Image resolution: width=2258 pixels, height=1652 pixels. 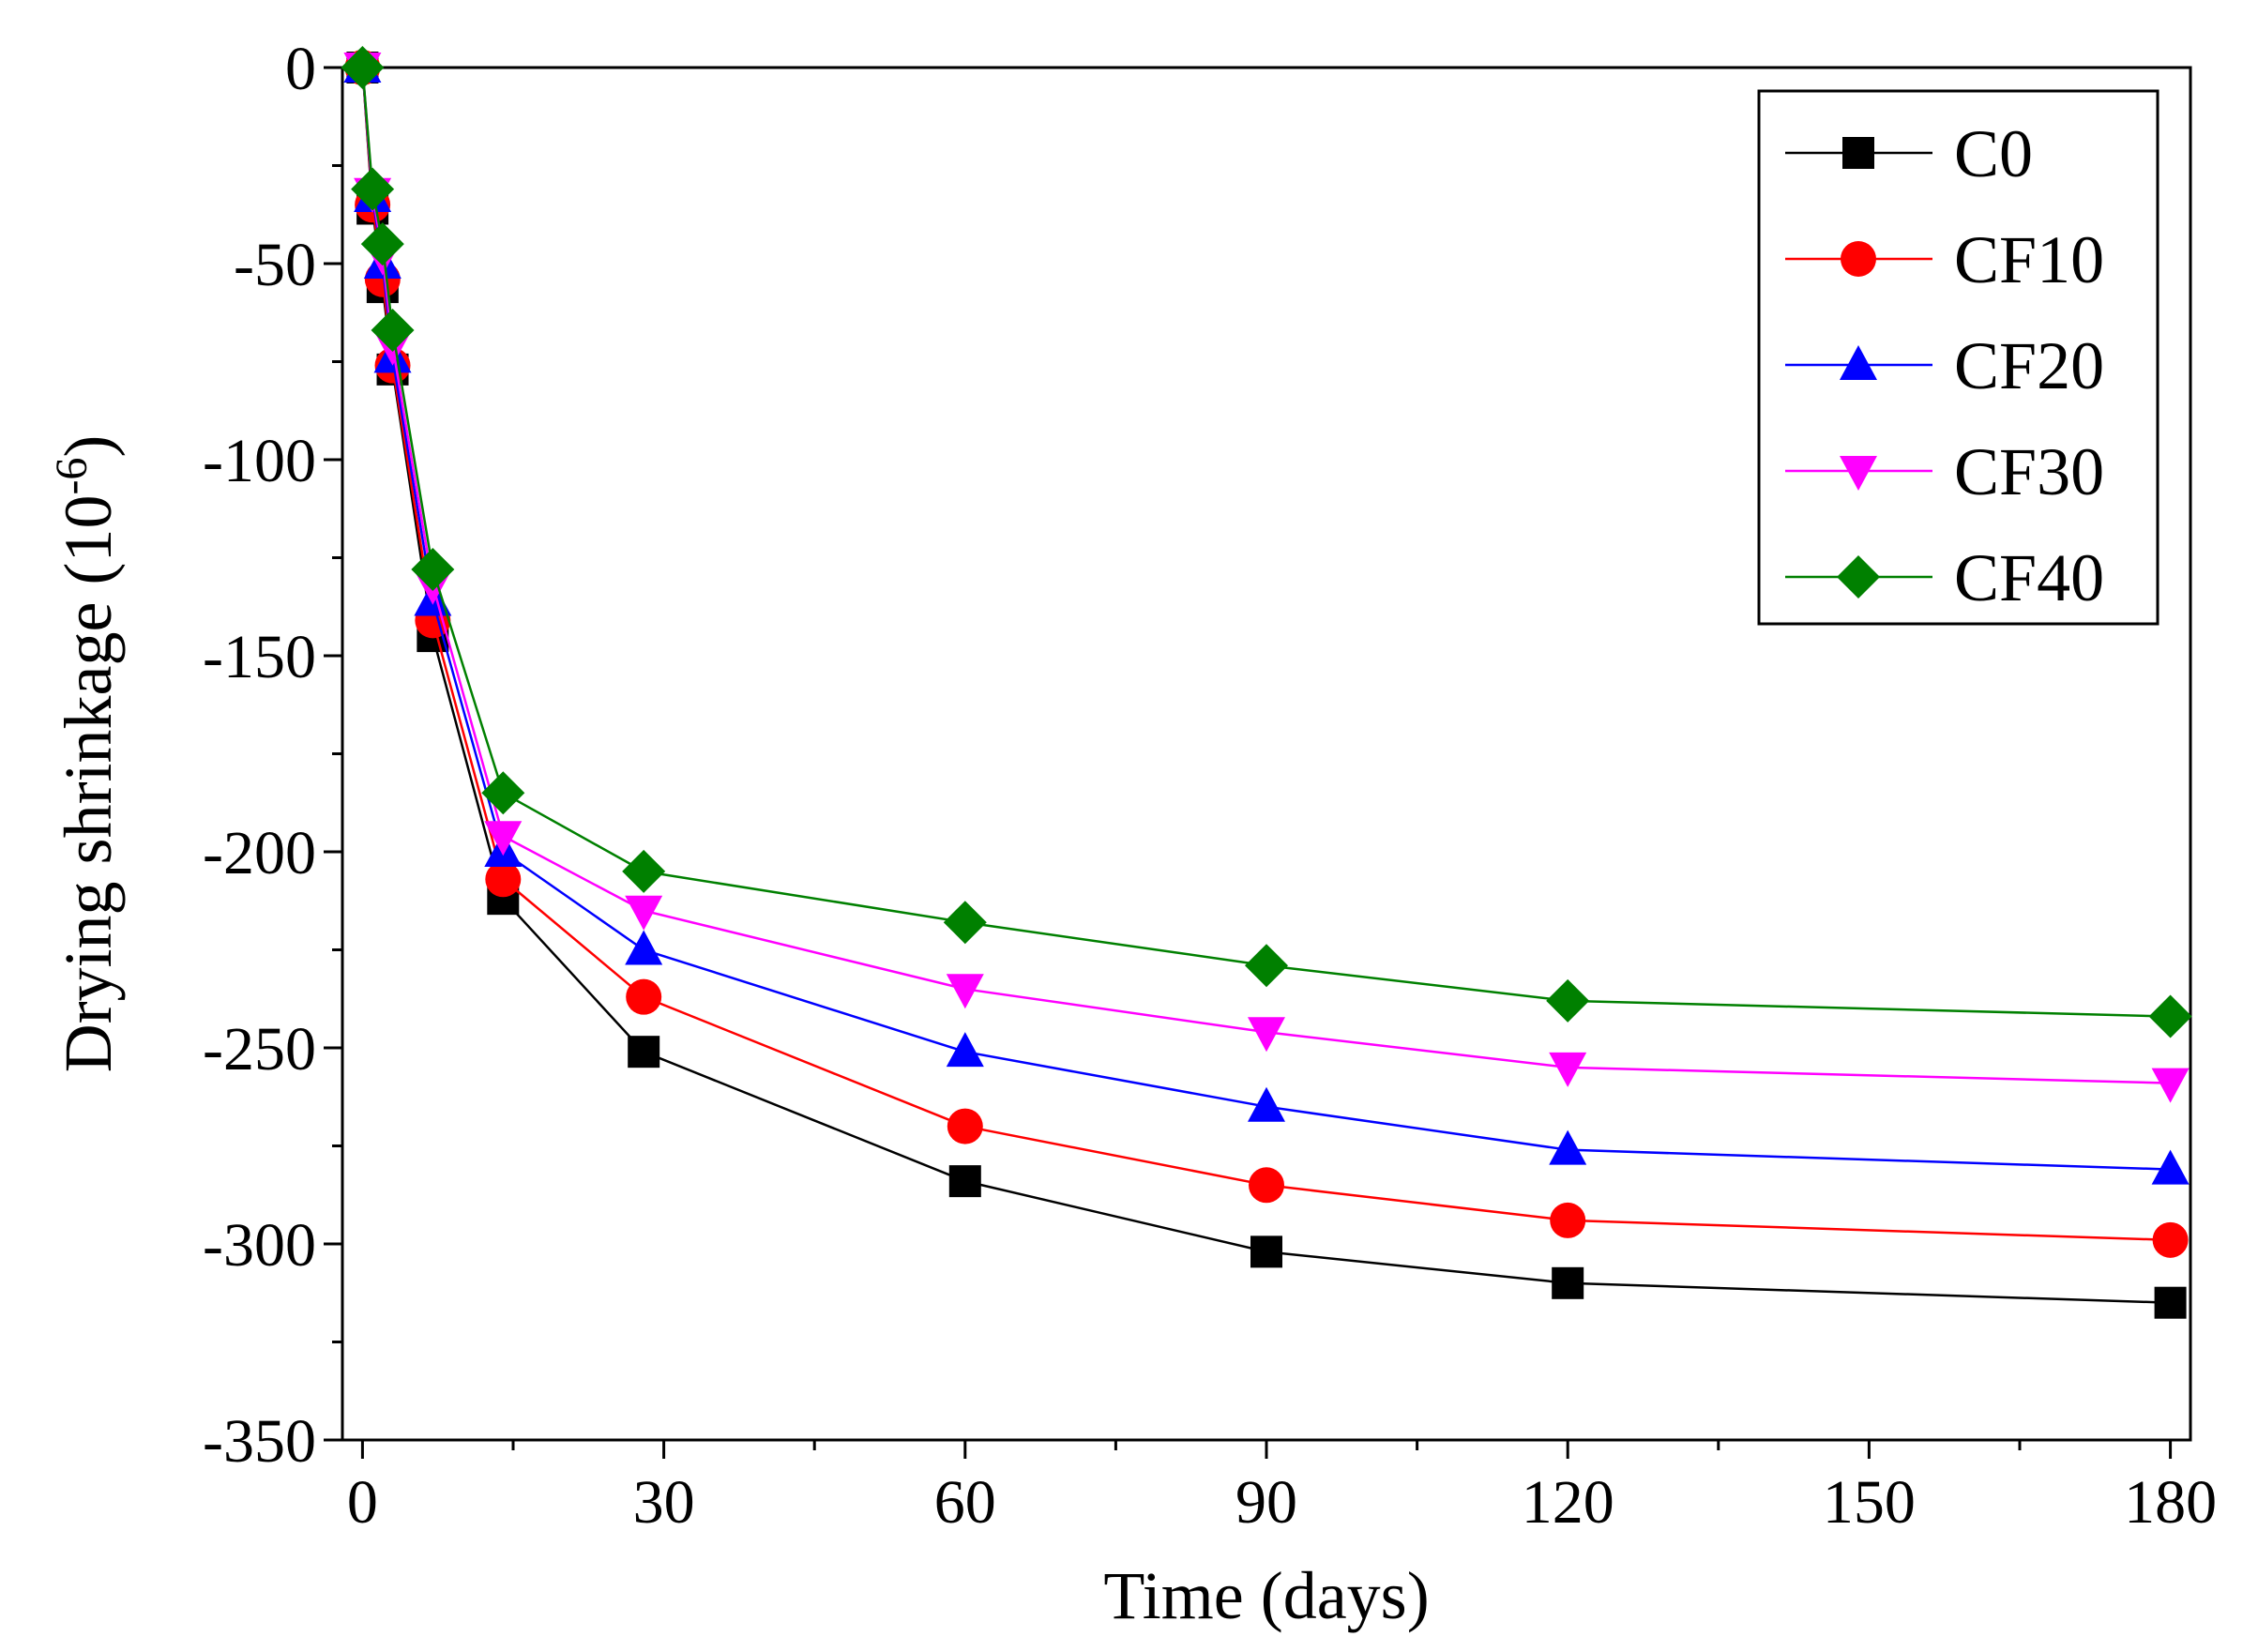 What do you see at coordinates (1859, 473) in the screenshot?
I see `legend-marker-cf30` at bounding box center [1859, 473].